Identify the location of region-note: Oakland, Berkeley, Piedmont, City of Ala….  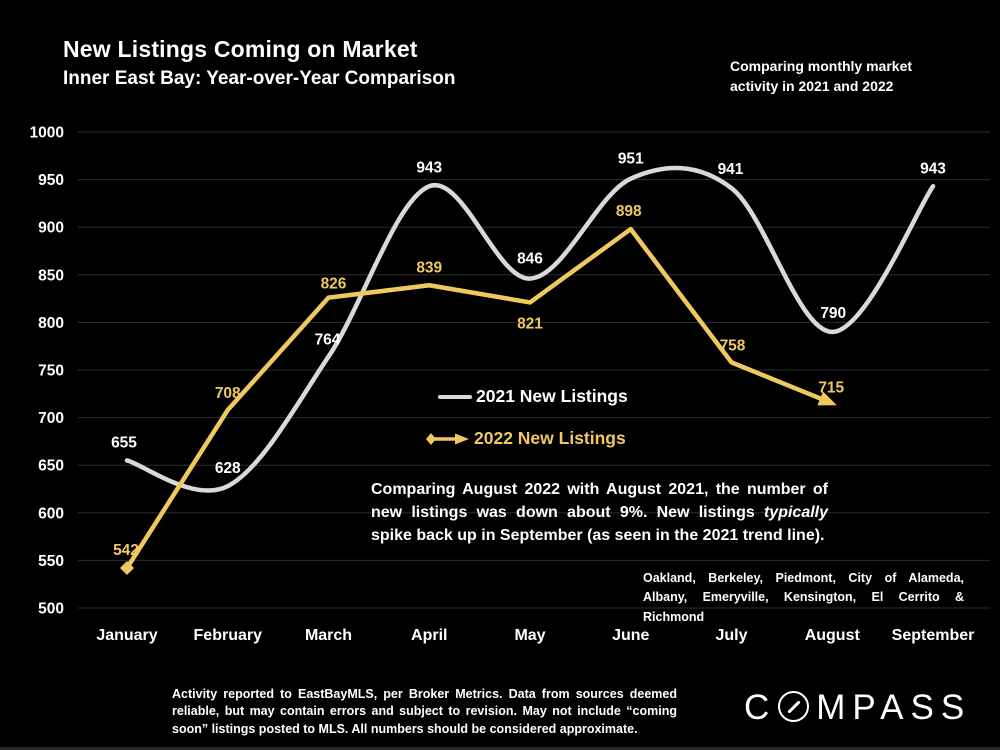
(803, 597).